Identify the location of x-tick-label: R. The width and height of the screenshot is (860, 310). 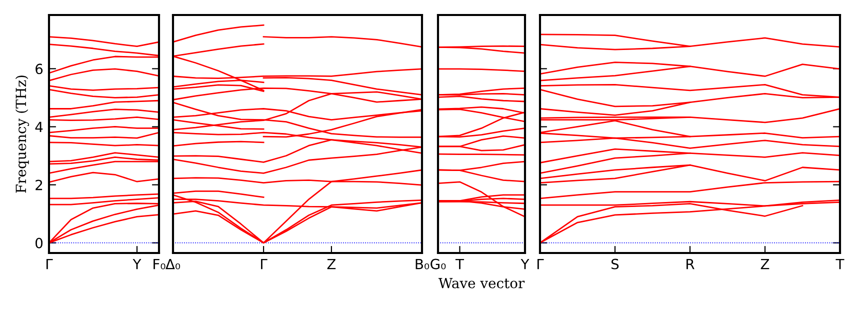
(690, 264).